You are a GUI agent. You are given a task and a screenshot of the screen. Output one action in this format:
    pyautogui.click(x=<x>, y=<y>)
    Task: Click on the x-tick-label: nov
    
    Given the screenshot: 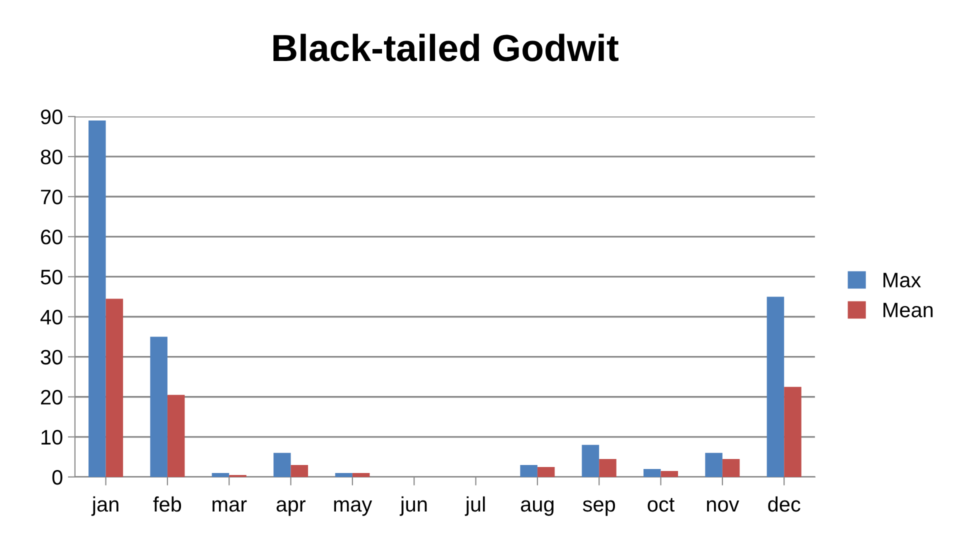 What is the action you would take?
    pyautogui.click(x=723, y=506)
    